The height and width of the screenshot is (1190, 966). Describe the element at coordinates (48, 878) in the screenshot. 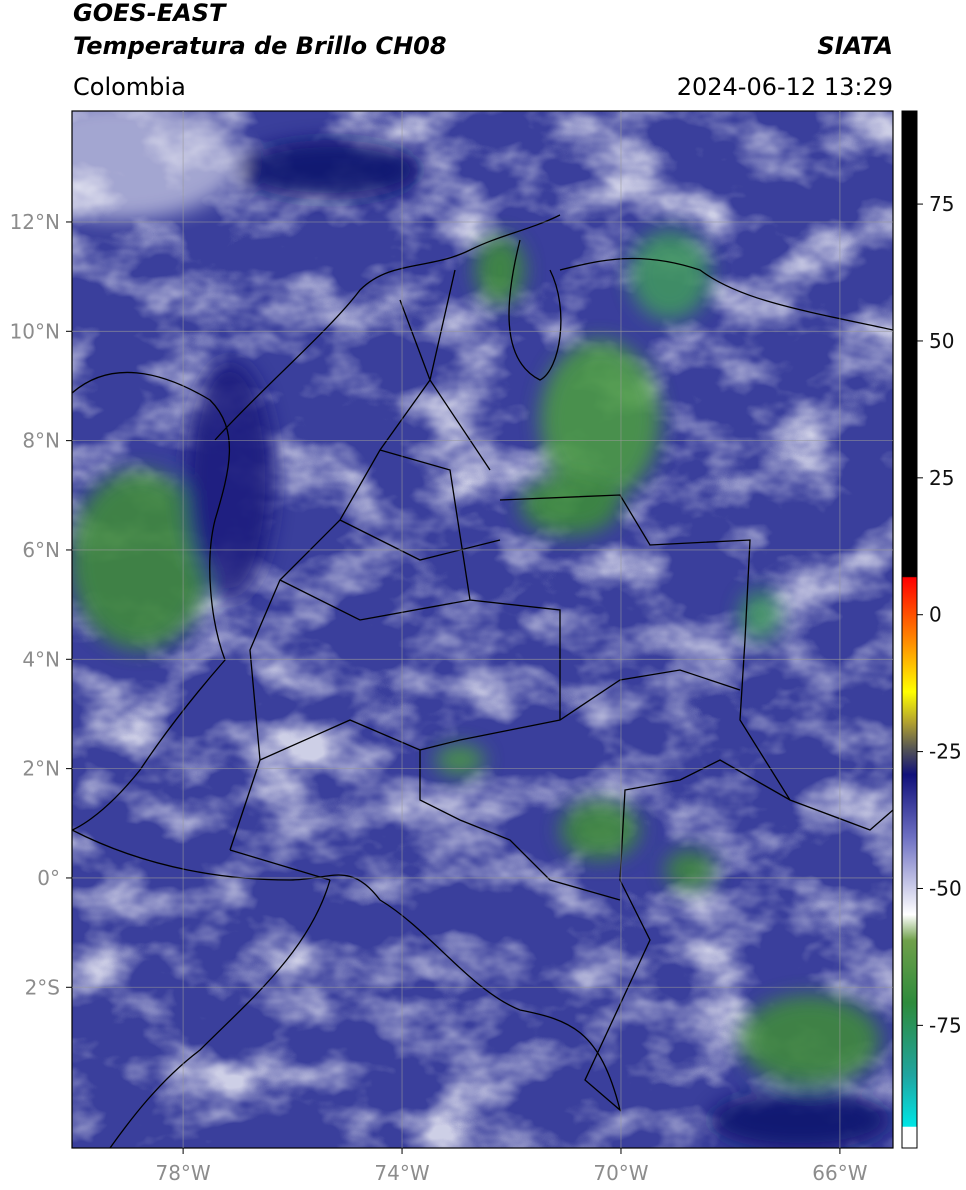

I see `y-tick-label: 0°` at that location.